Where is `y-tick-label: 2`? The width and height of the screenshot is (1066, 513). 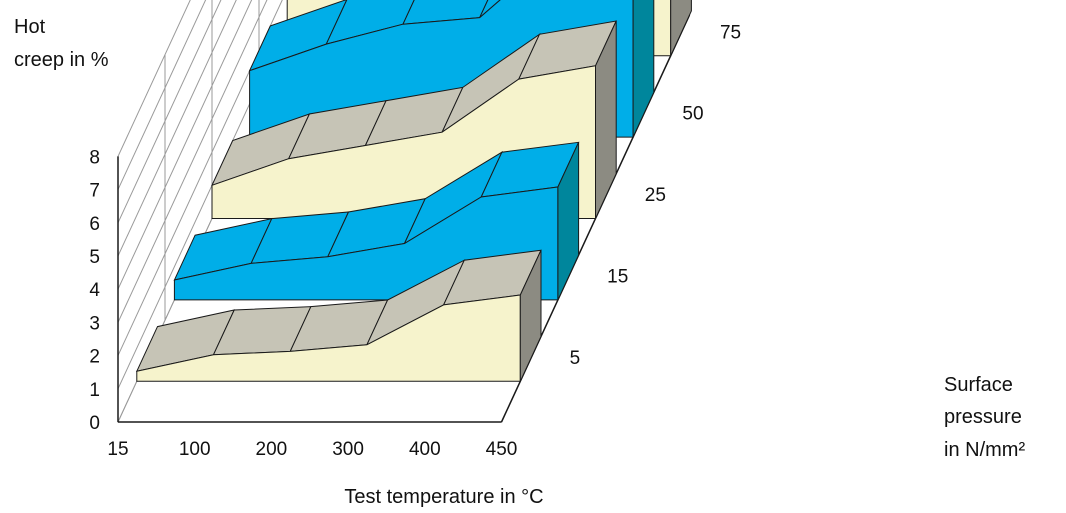 y-tick-label: 2 is located at coordinates (94, 357).